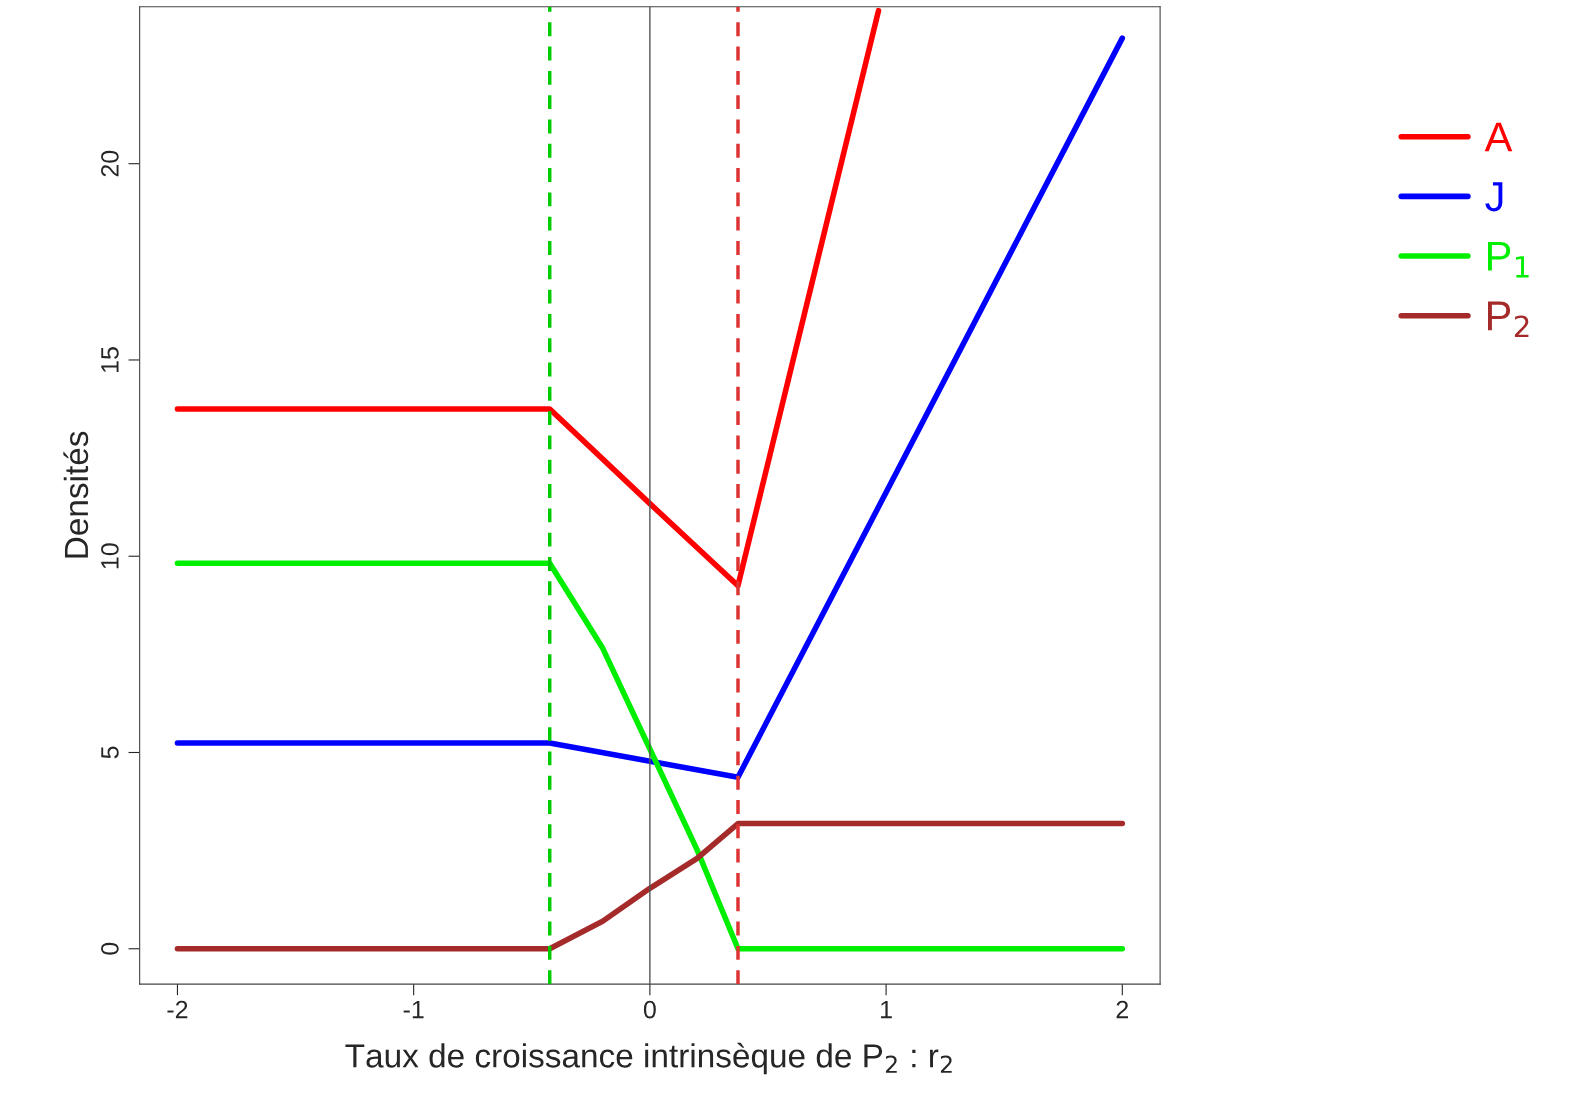 This screenshot has width=1587, height=1117. I want to click on x-tick-label: 2, so click(1122, 1009).